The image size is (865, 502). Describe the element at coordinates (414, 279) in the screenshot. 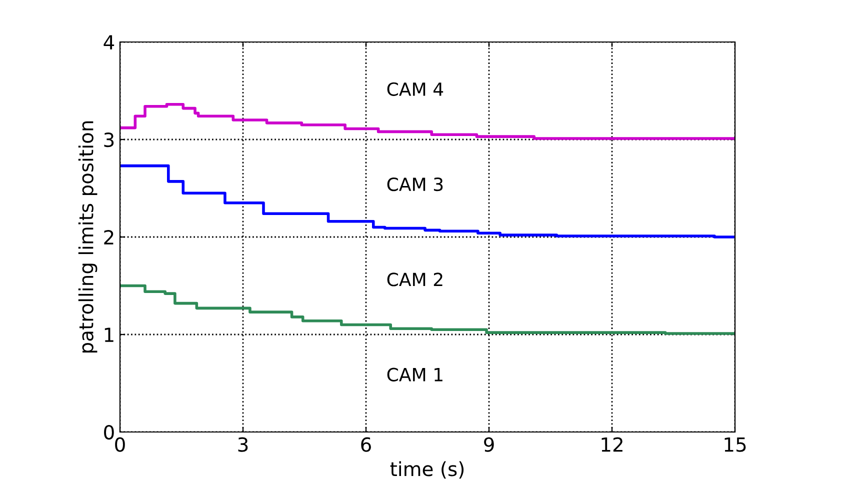

I see `annotation: CAM 2` at that location.